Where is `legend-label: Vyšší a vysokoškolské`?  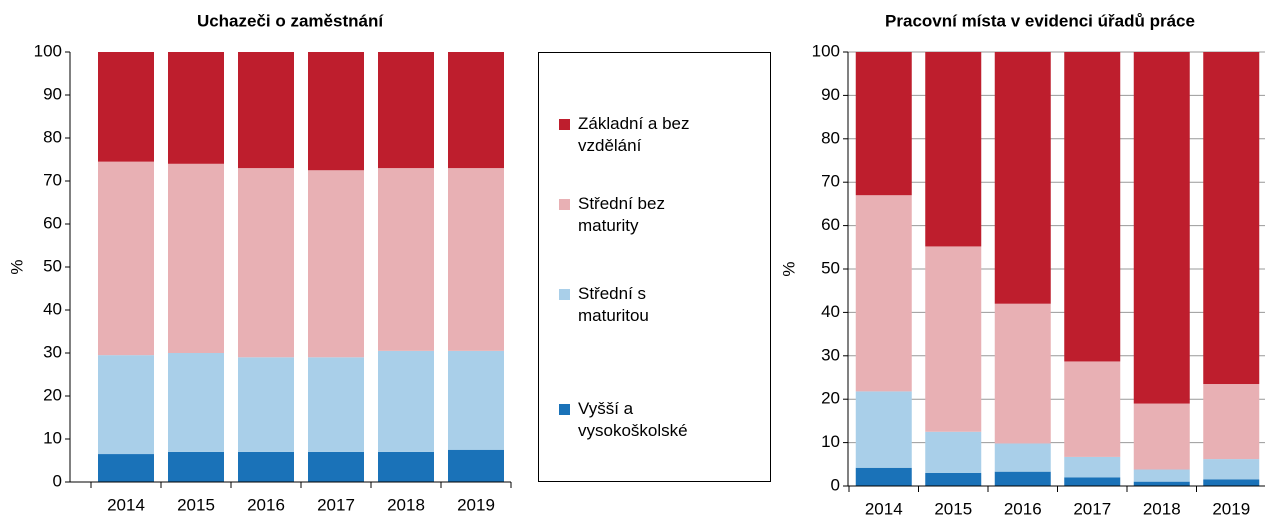 legend-label: Vyšší a vysokoškolské is located at coordinates (633, 419).